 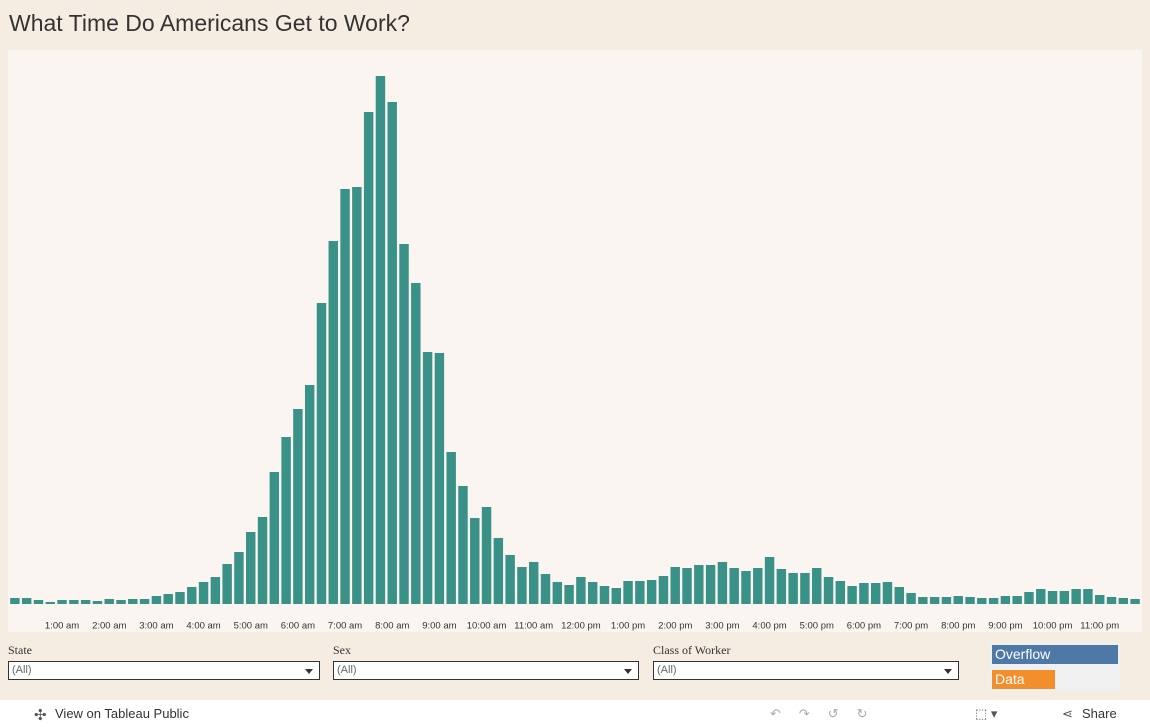 I want to click on toolbar-icons: ↶↷↺↻, so click(x=828, y=713).